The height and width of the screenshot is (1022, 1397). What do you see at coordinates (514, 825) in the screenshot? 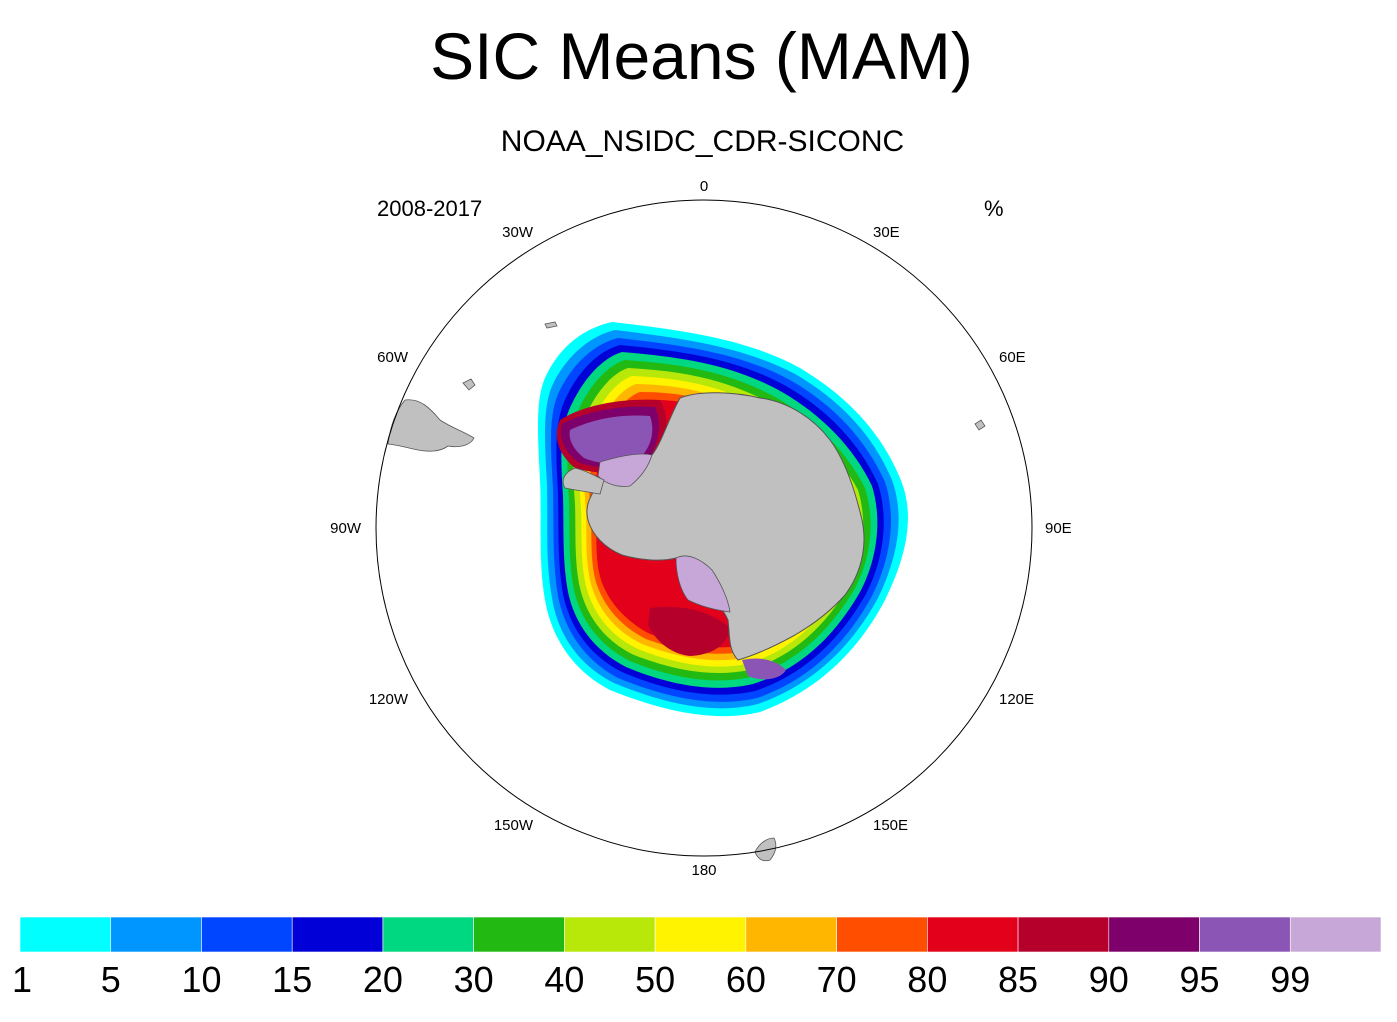
I see `lon-label-150w: 150W` at bounding box center [514, 825].